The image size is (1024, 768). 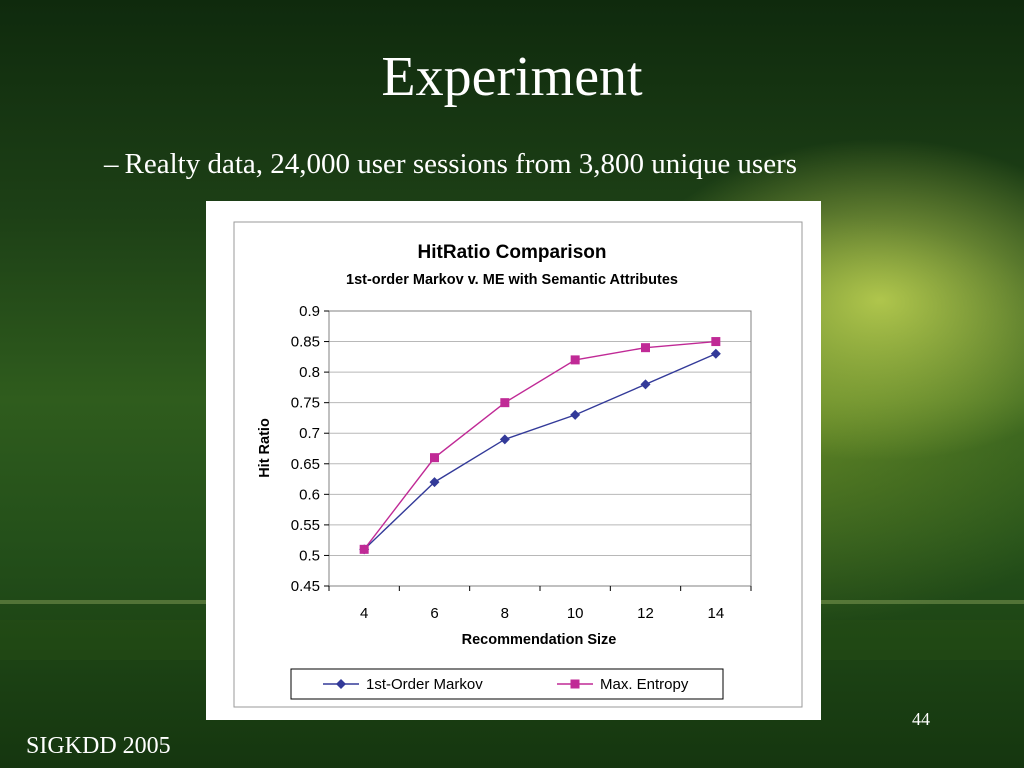 I want to click on x-tick-label: 8, so click(x=505, y=613).